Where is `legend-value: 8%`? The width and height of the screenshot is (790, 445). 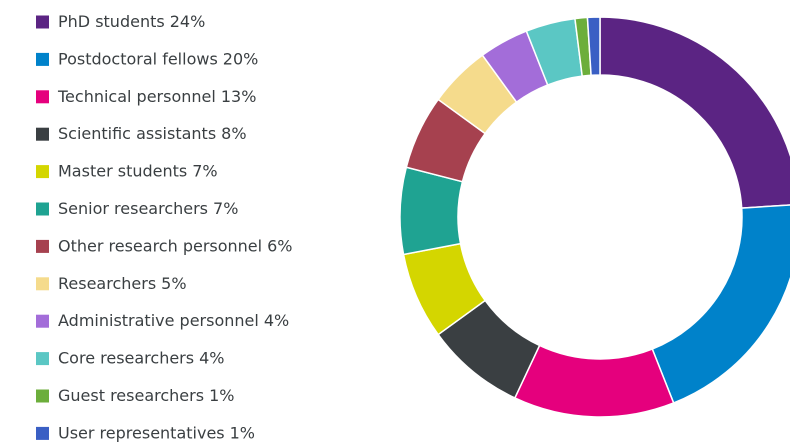 legend-value: 8% is located at coordinates (233, 133).